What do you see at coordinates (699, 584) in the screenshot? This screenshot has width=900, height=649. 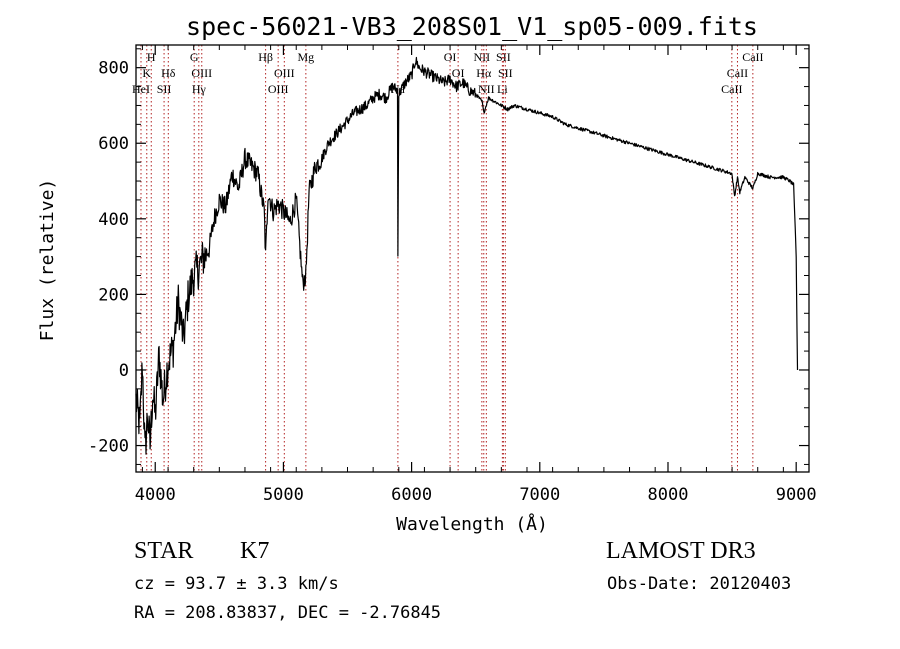 I see `observation-date: Obs-Date: 20120403` at bounding box center [699, 584].